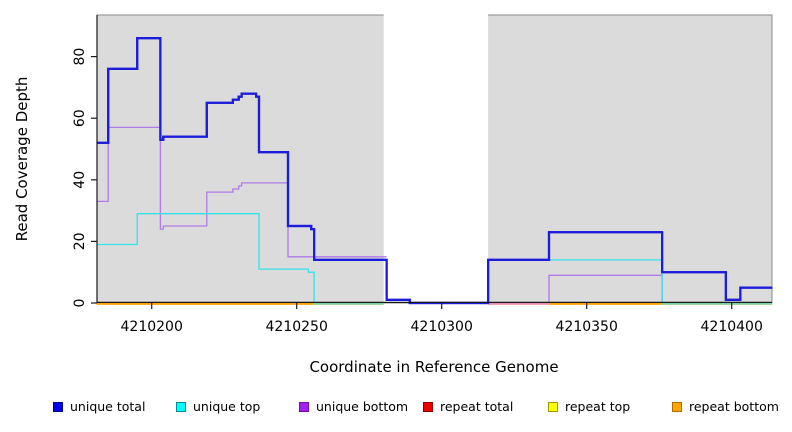 This screenshot has height=432, width=792. What do you see at coordinates (80, 303) in the screenshot?
I see `y-tick-label: 0` at bounding box center [80, 303].